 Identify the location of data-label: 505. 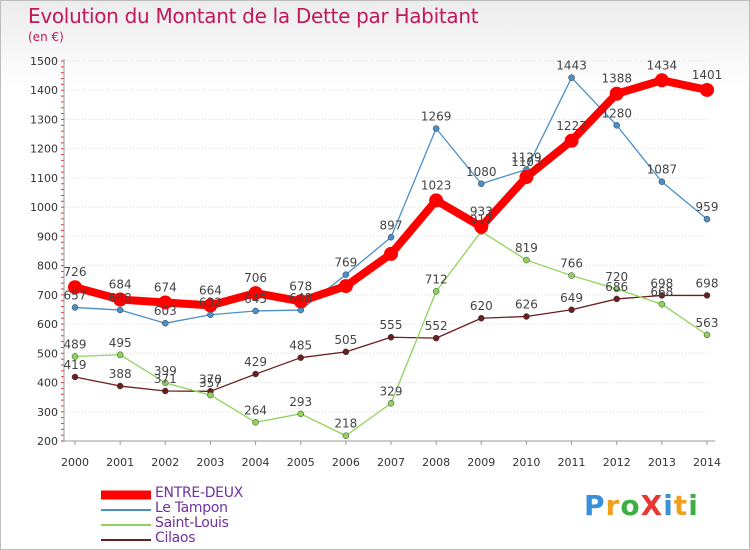
(345, 340).